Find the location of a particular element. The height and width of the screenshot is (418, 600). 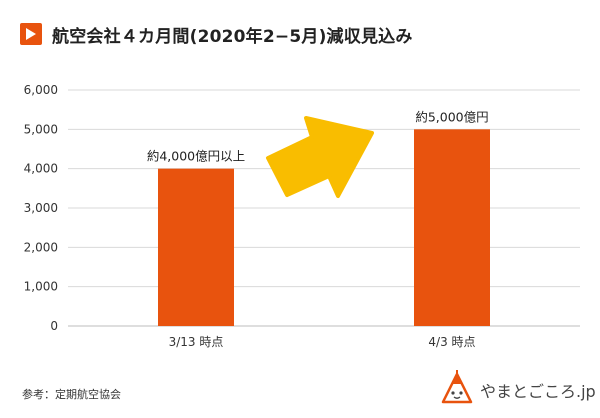

logo: やまとごころ.jp is located at coordinates (518, 390).